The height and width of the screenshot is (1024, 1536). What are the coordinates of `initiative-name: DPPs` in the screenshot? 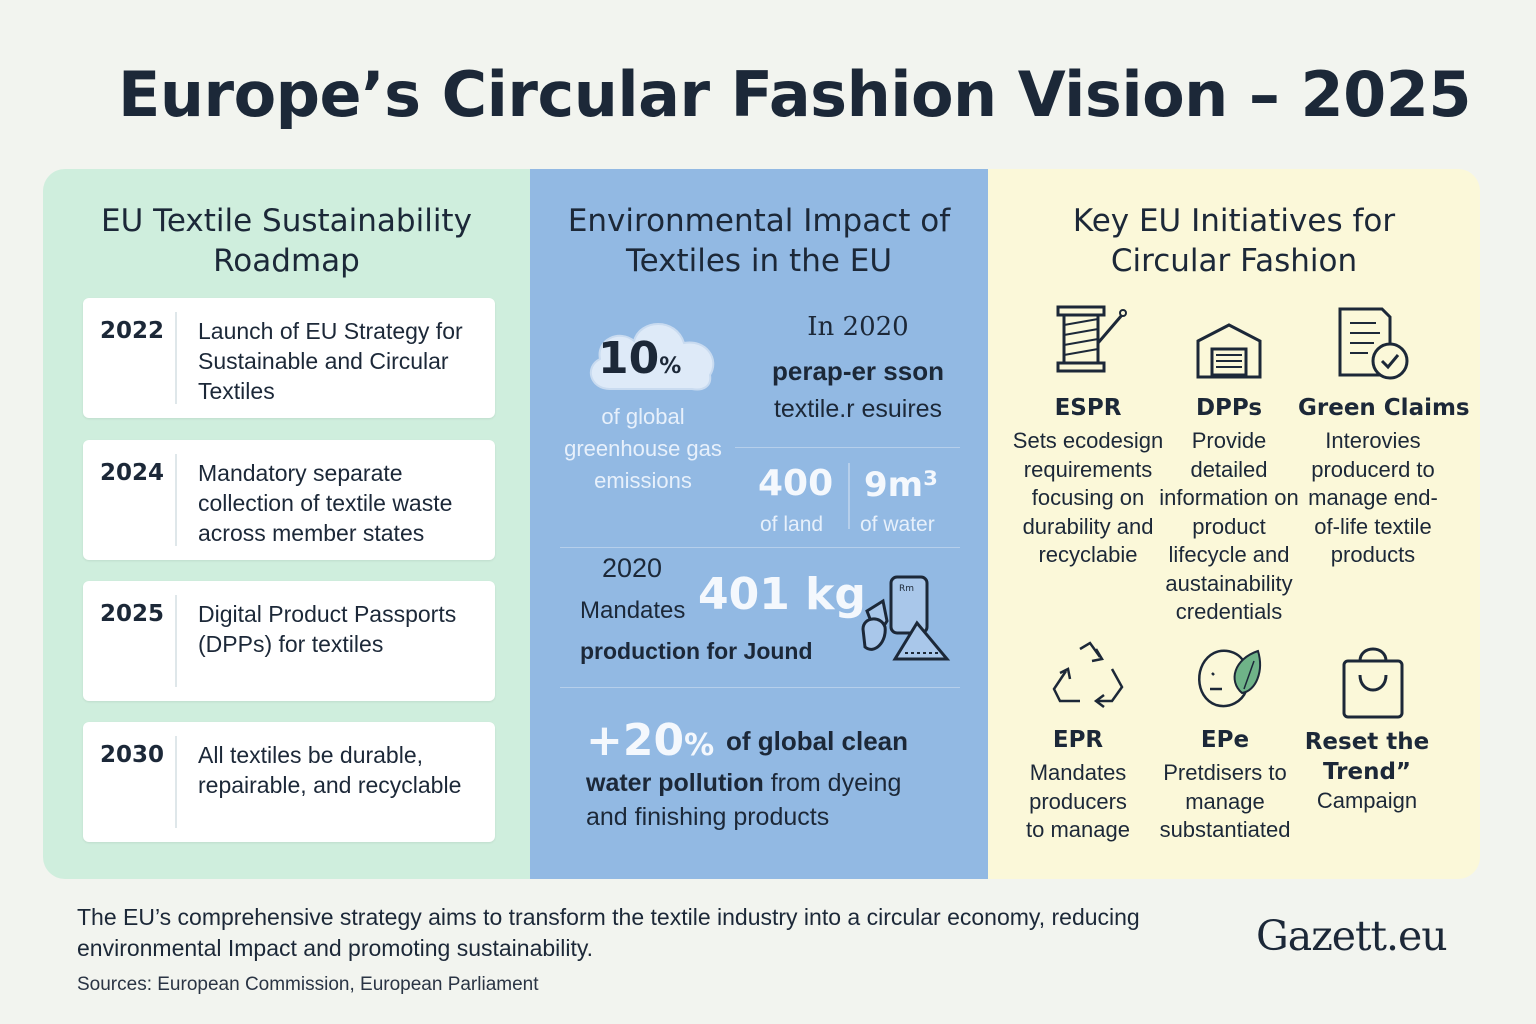 It's located at (1229, 408).